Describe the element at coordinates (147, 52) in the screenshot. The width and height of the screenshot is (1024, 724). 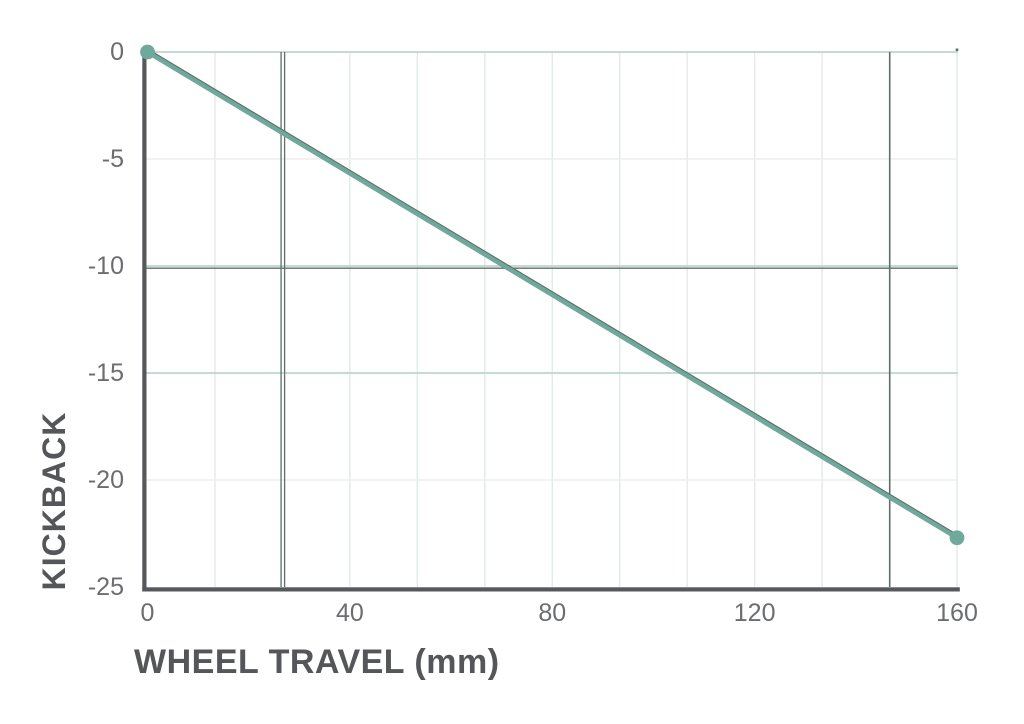
I see `data-point-start` at that location.